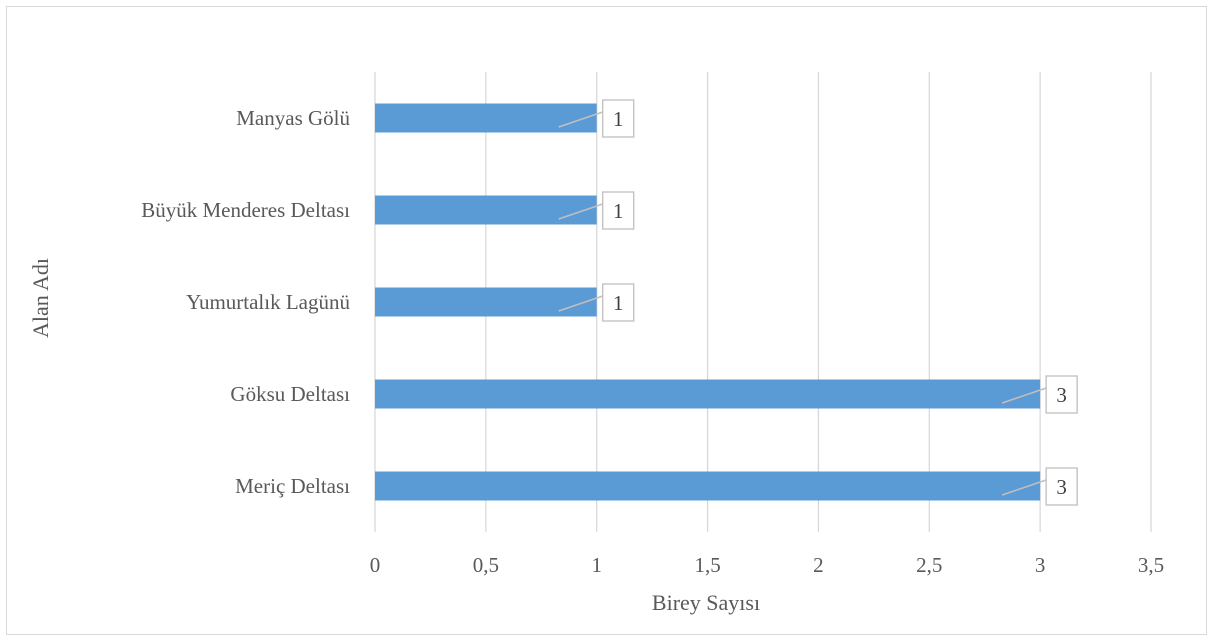 The image size is (1217, 643). I want to click on category-label: Manyas Gölü, so click(293, 118).